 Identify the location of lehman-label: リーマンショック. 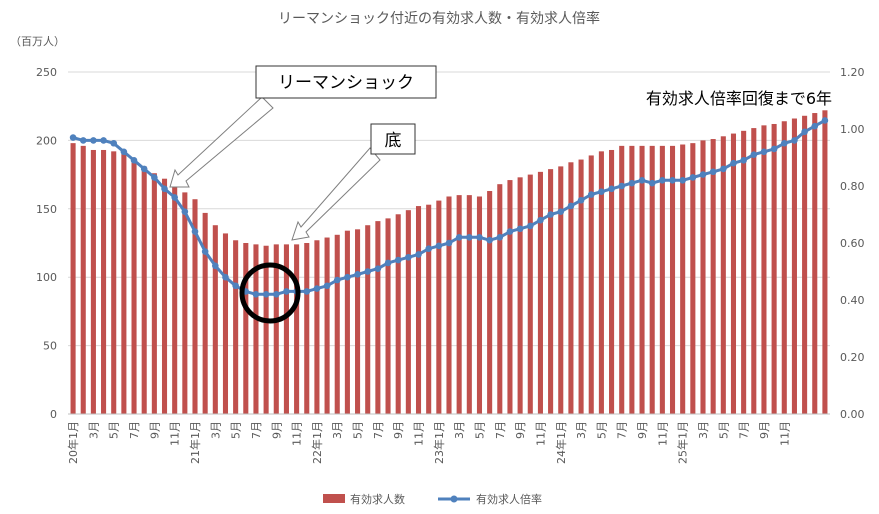
(346, 83).